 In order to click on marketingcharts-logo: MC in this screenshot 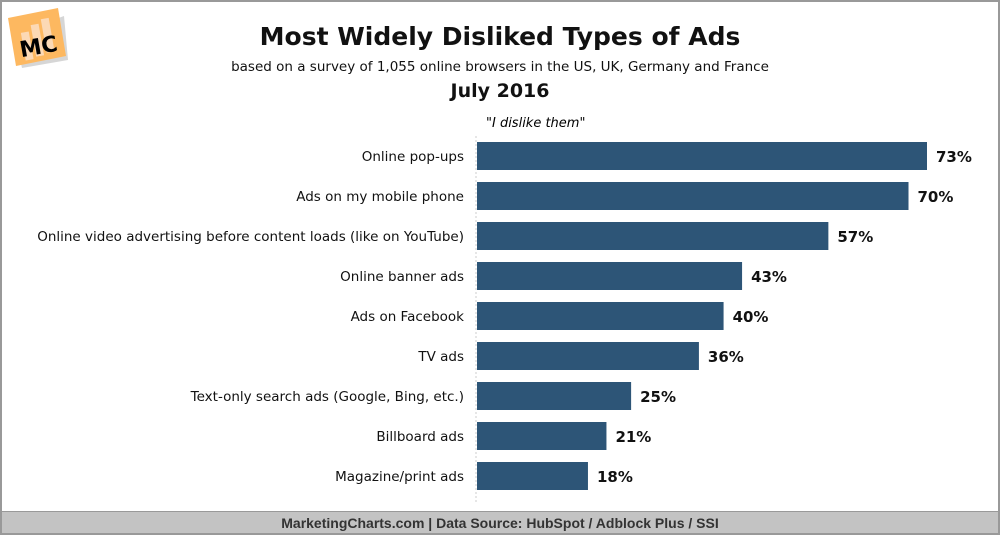, I will do `click(38, 38)`.